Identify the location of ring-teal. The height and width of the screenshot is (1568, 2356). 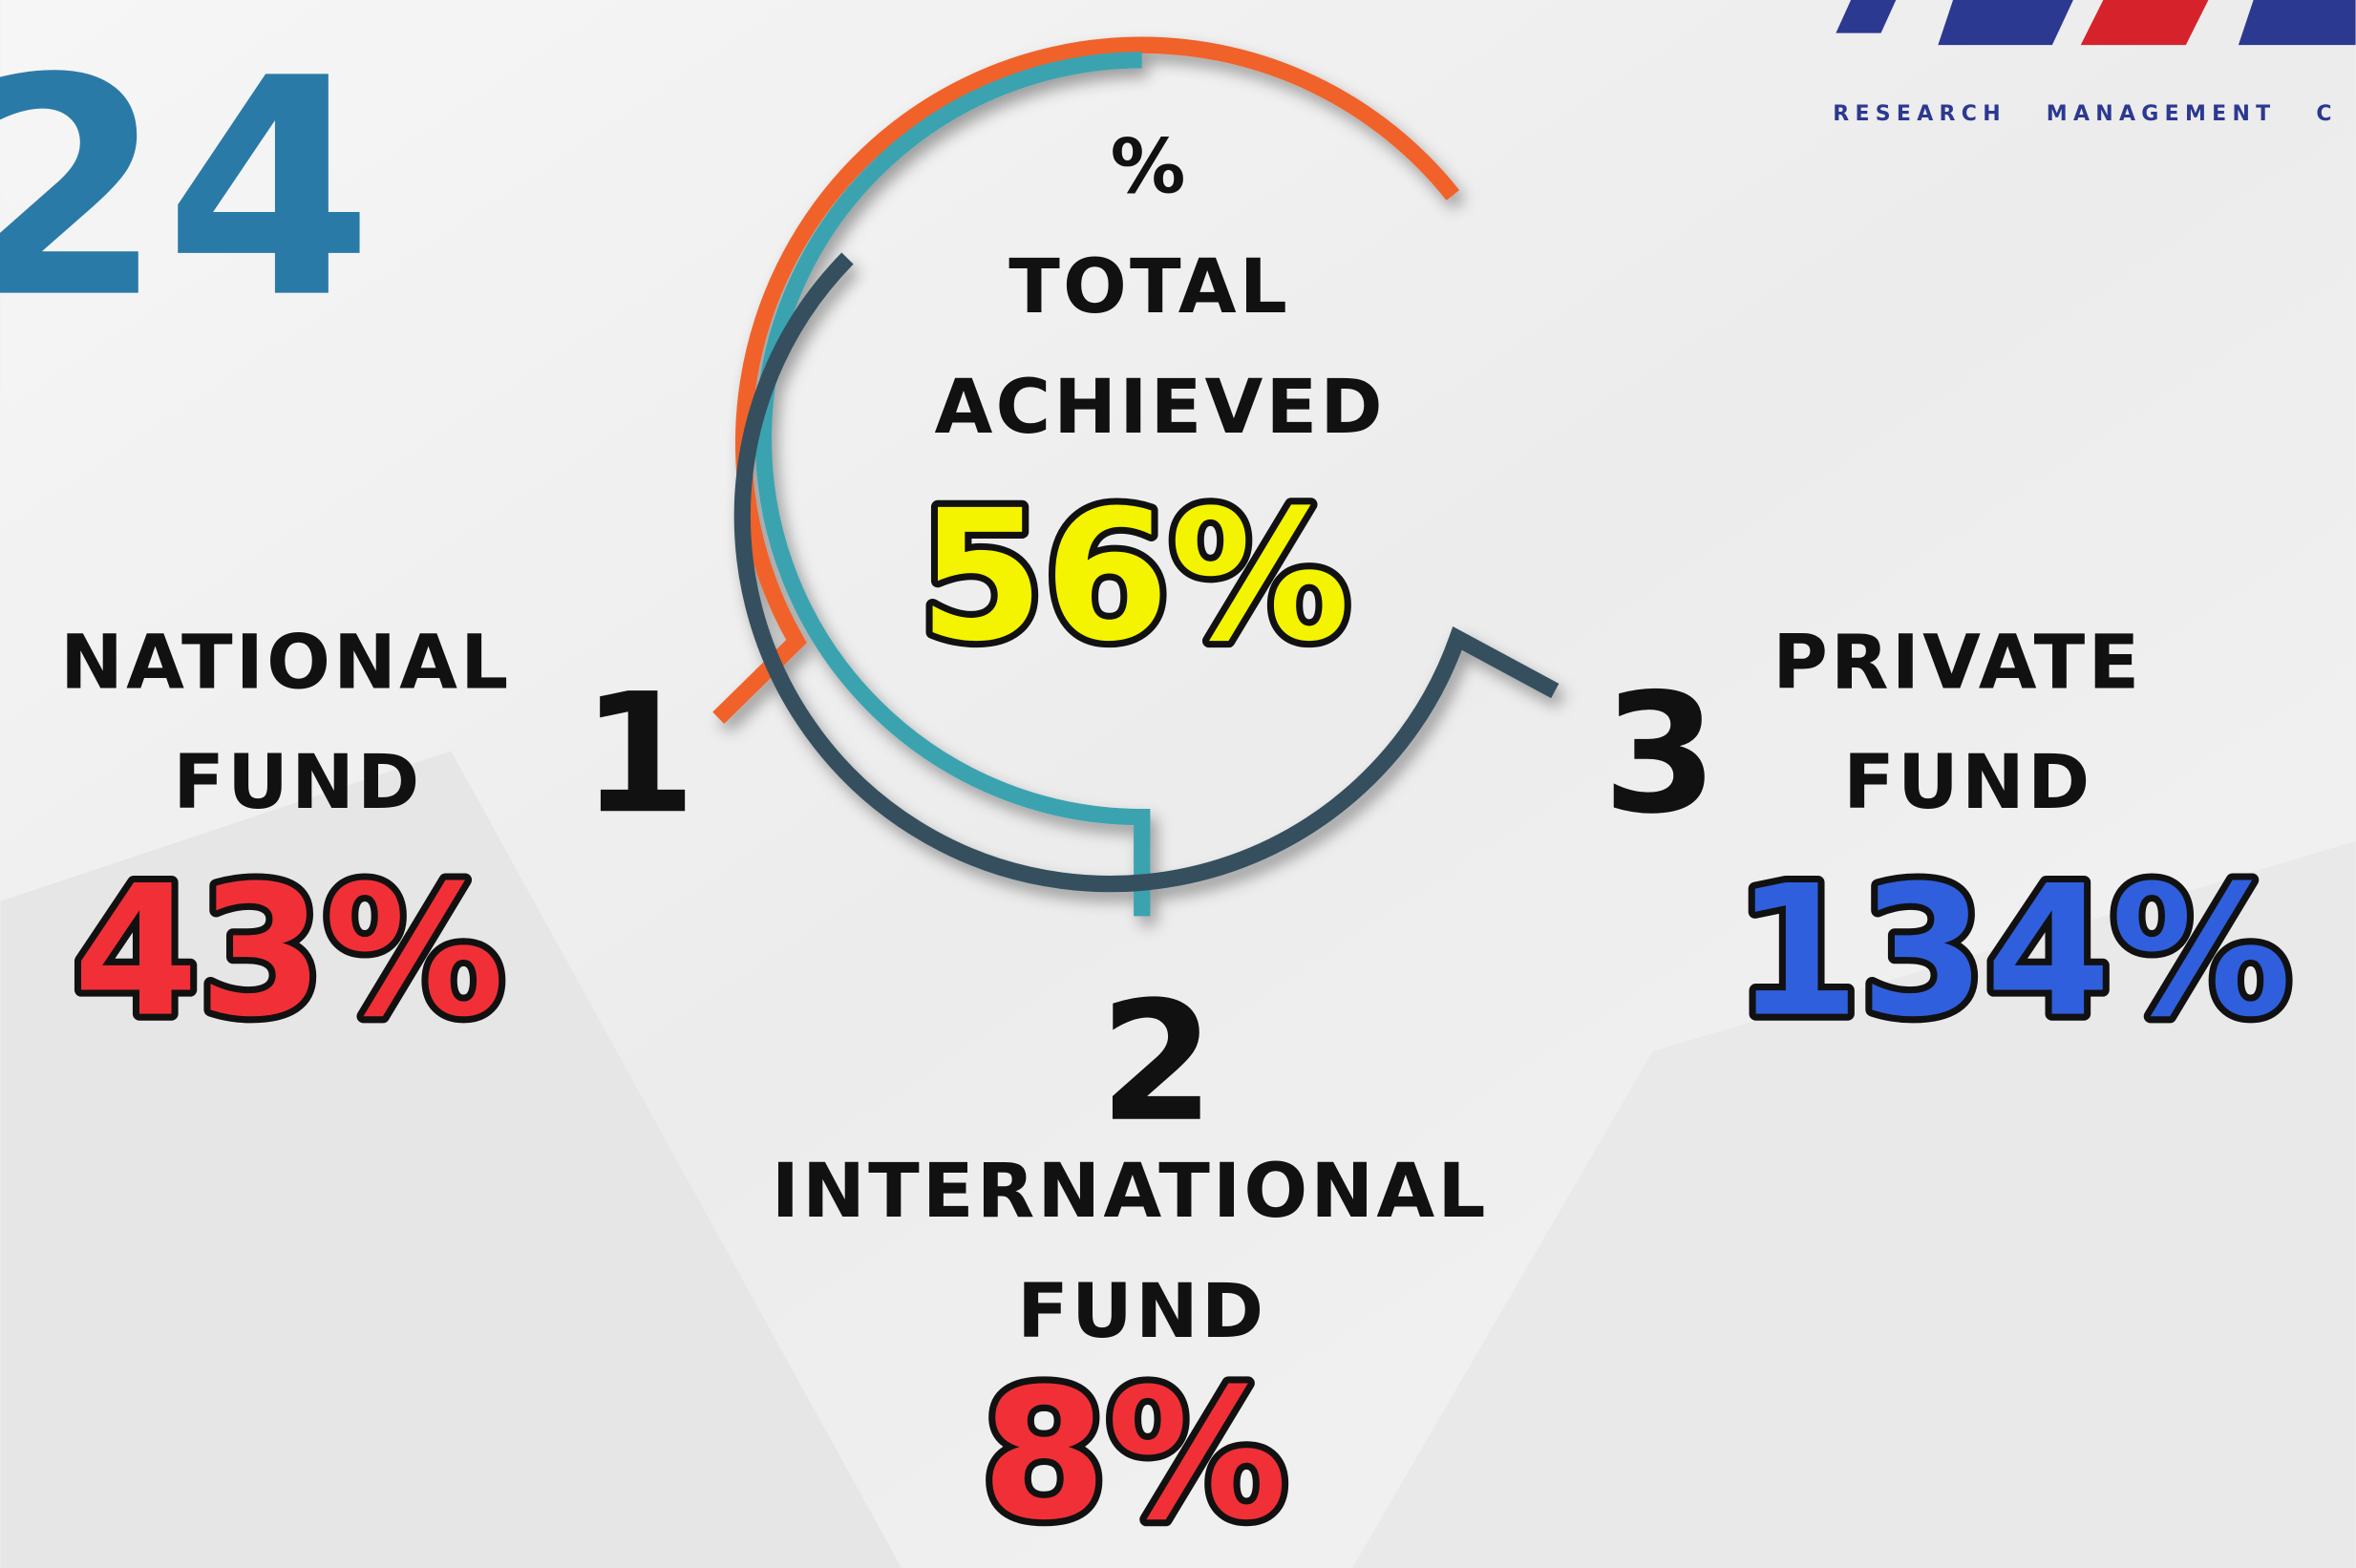
(952, 484).